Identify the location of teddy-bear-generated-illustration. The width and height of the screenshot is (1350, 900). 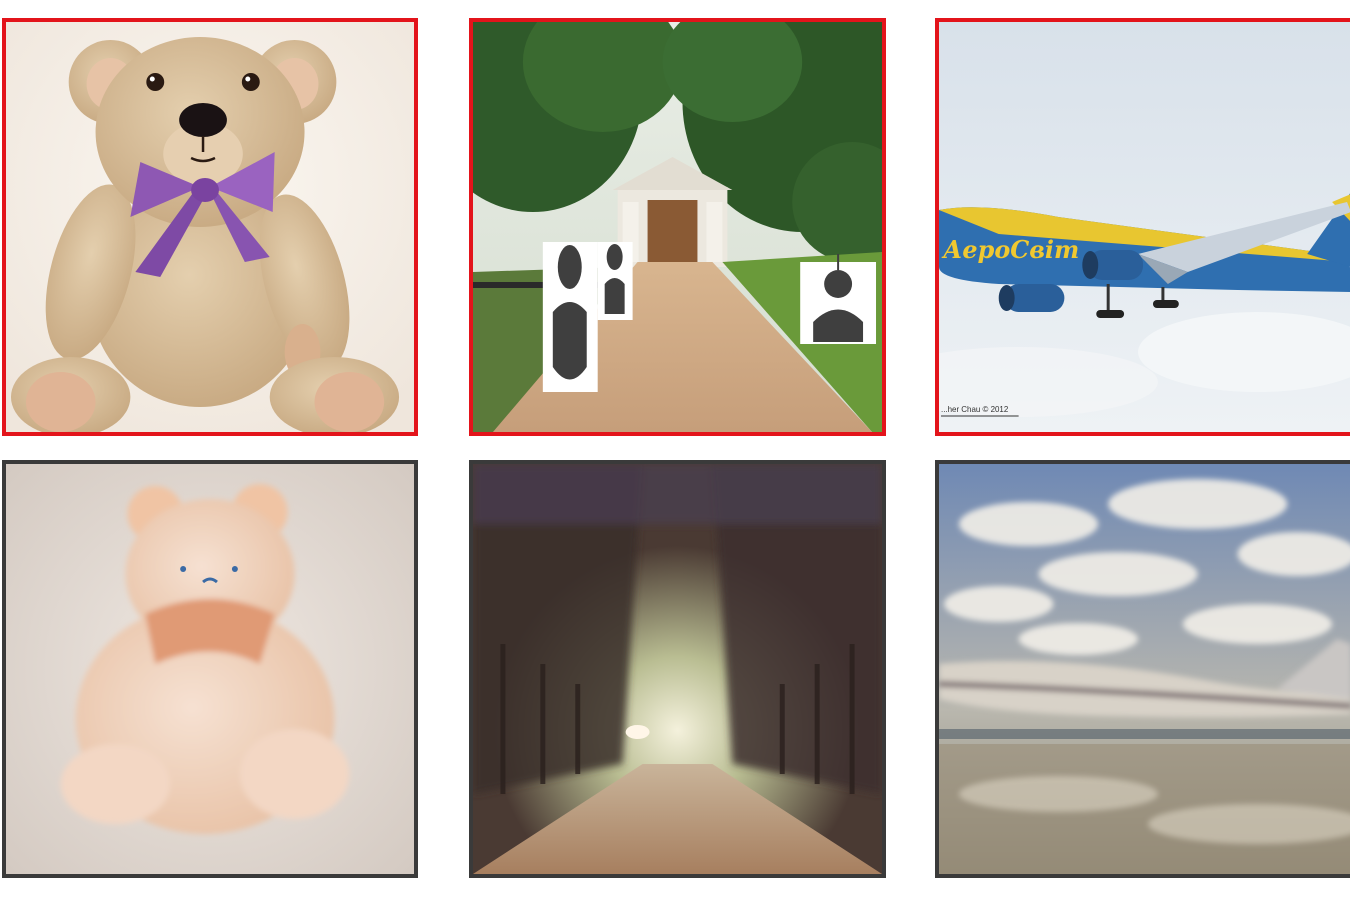
(210, 669).